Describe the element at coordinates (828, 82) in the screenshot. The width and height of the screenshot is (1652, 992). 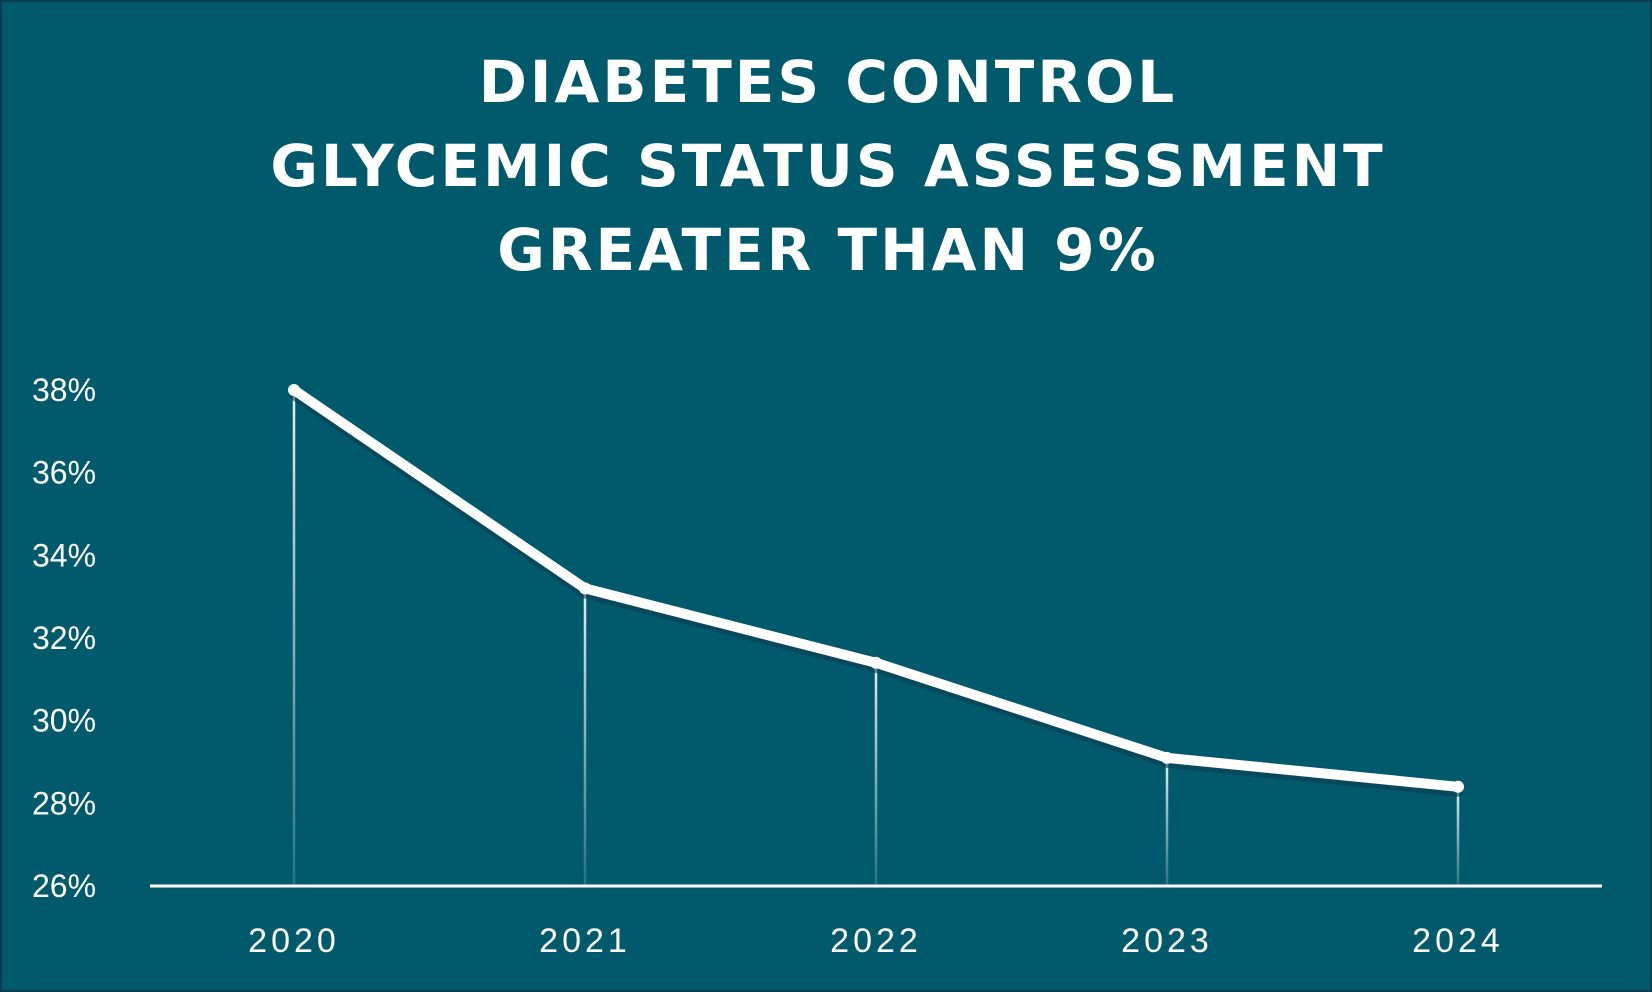
I see `title-line-1: DIABETES CONTROL` at that location.